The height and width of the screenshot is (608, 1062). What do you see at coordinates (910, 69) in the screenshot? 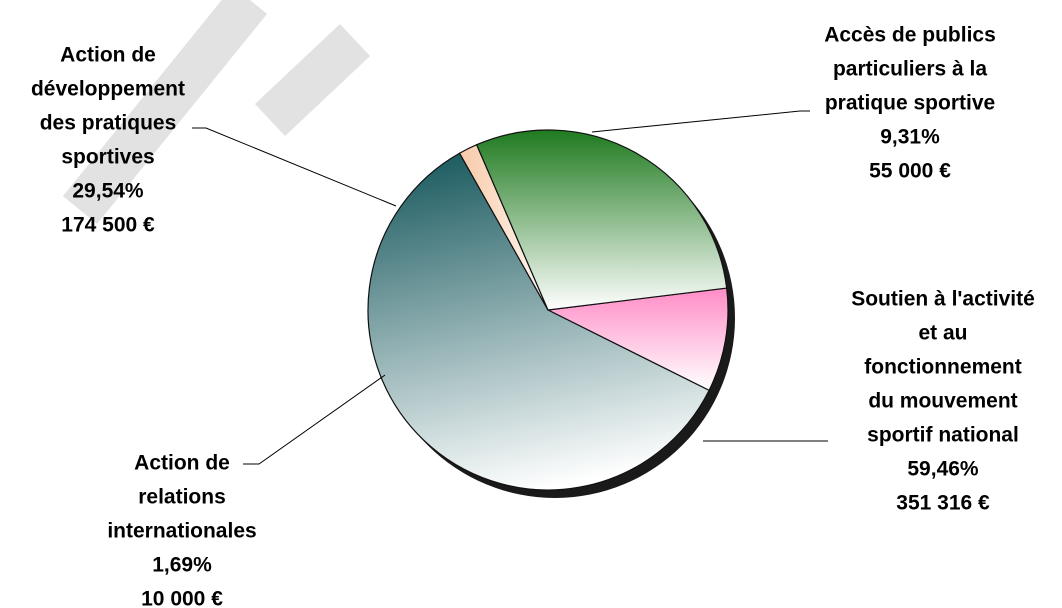
I see `label-line-0: particuliers à la` at bounding box center [910, 69].